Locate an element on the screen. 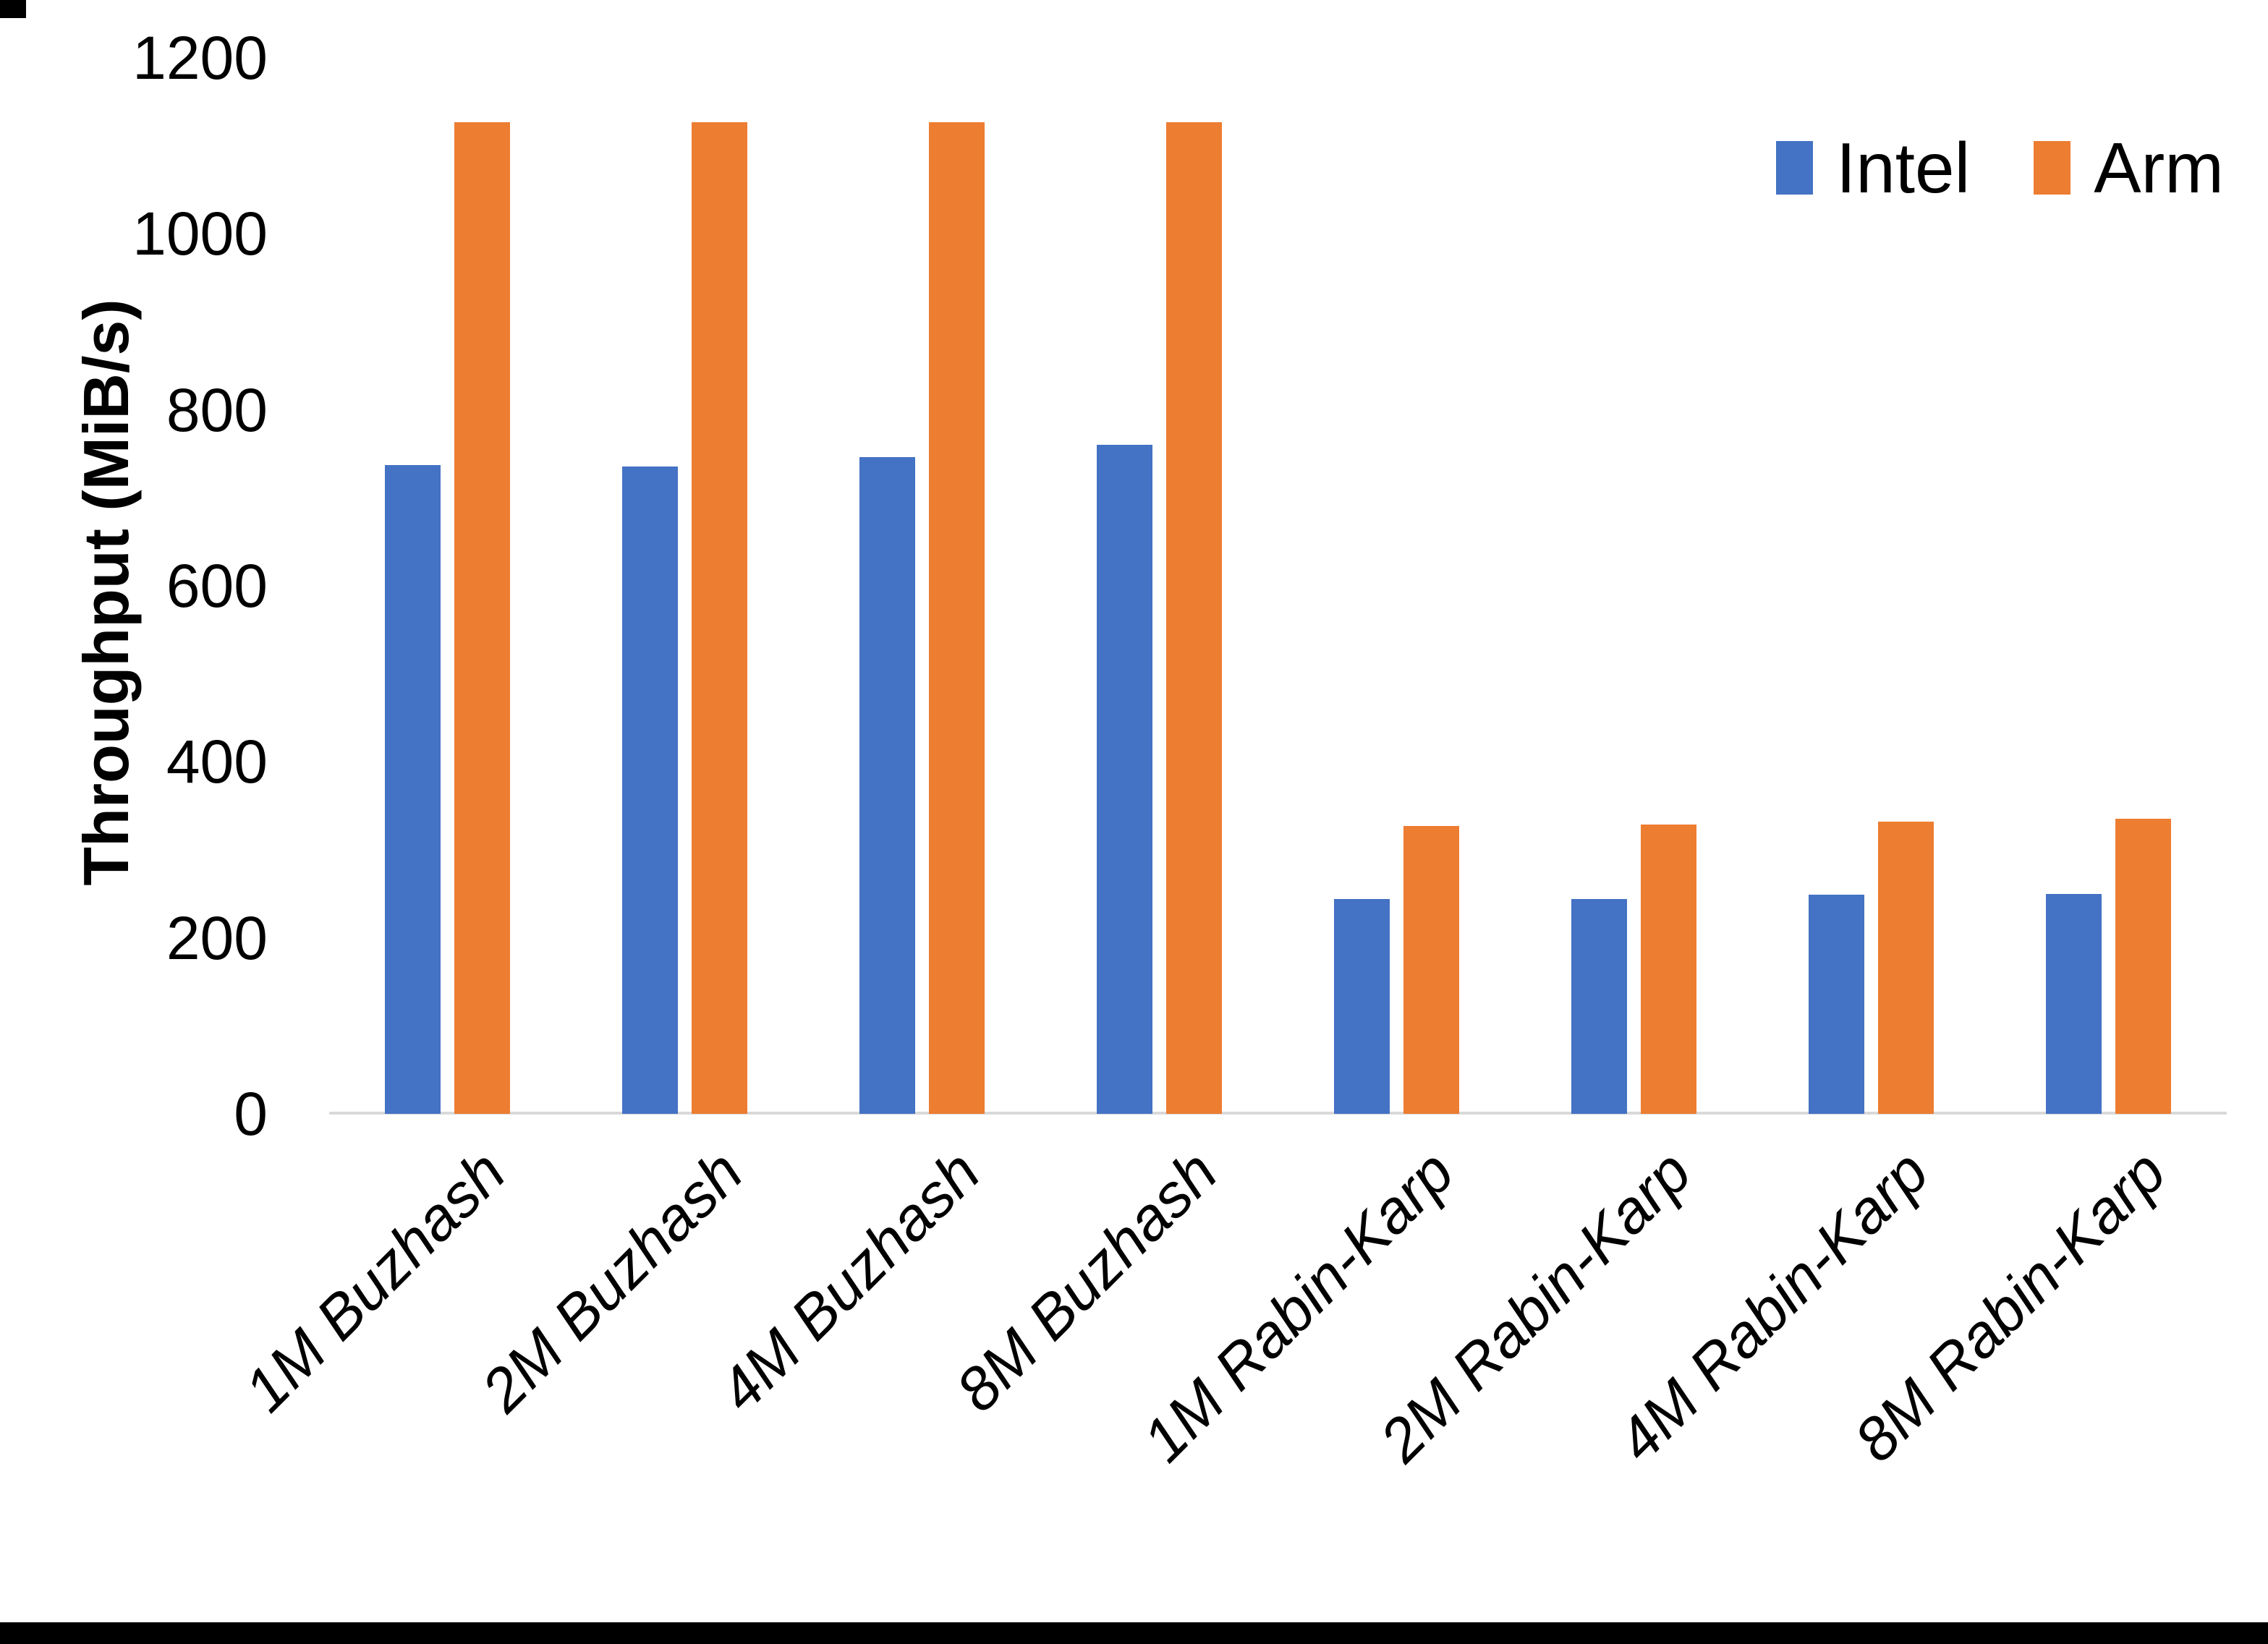 The image size is (2268, 1644). legend-item-intel: Intel is located at coordinates (1873, 167).